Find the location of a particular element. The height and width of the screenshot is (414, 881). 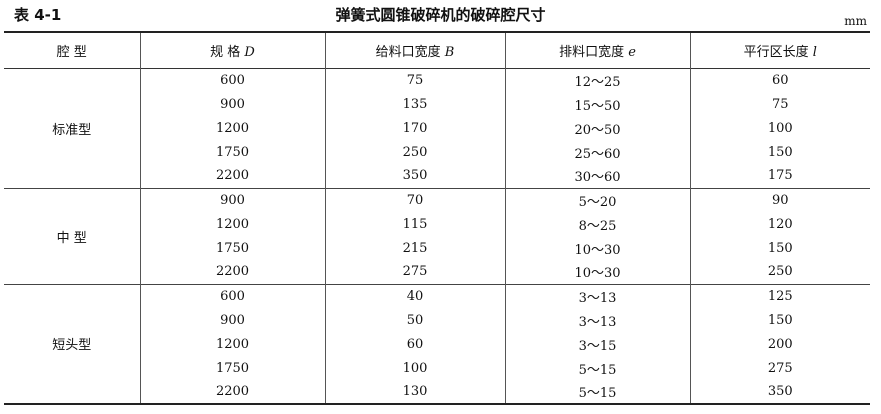

parallel-length-cell: 200 is located at coordinates (779, 344).